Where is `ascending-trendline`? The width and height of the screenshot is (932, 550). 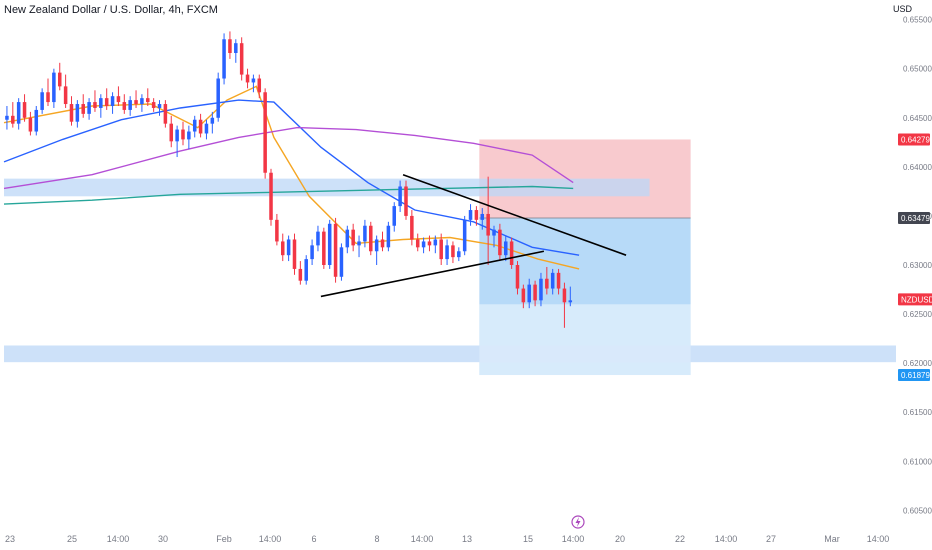 ascending-trendline is located at coordinates (432, 274).